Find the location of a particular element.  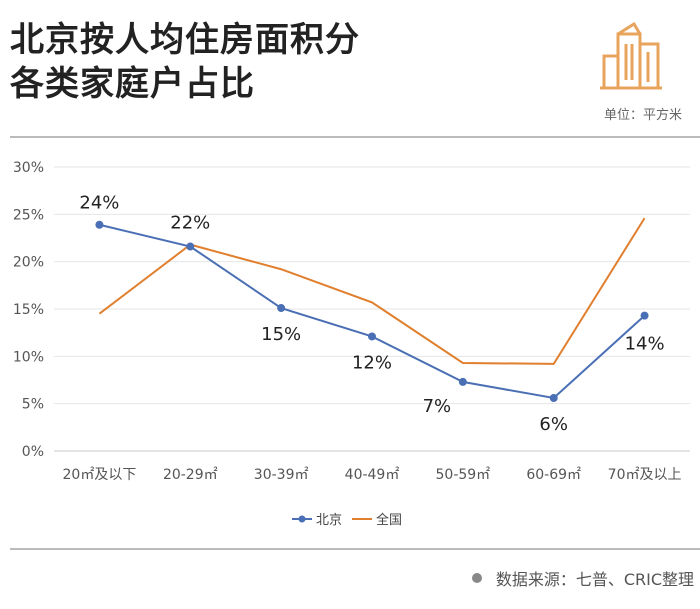

title-line-1: 北京按人均住房面积分 is located at coordinates (185, 40).